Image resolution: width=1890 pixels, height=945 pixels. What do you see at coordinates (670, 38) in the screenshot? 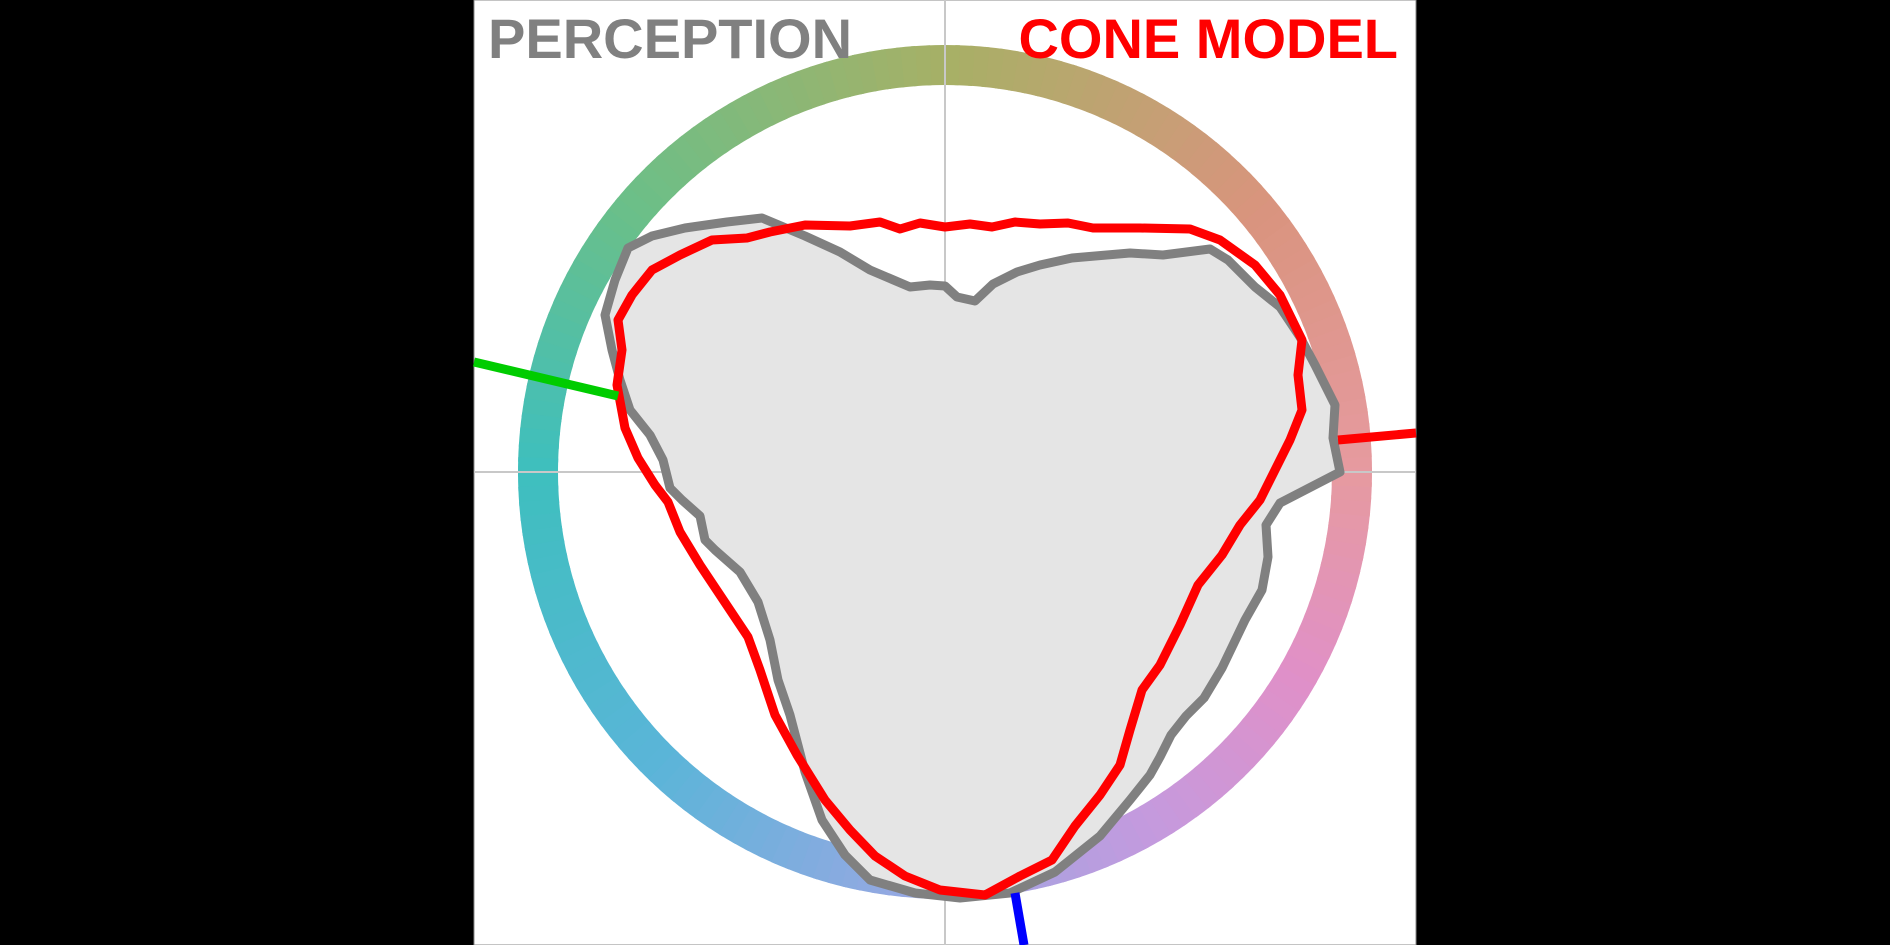
I see `perception-label: PERCEPTION` at bounding box center [670, 38].